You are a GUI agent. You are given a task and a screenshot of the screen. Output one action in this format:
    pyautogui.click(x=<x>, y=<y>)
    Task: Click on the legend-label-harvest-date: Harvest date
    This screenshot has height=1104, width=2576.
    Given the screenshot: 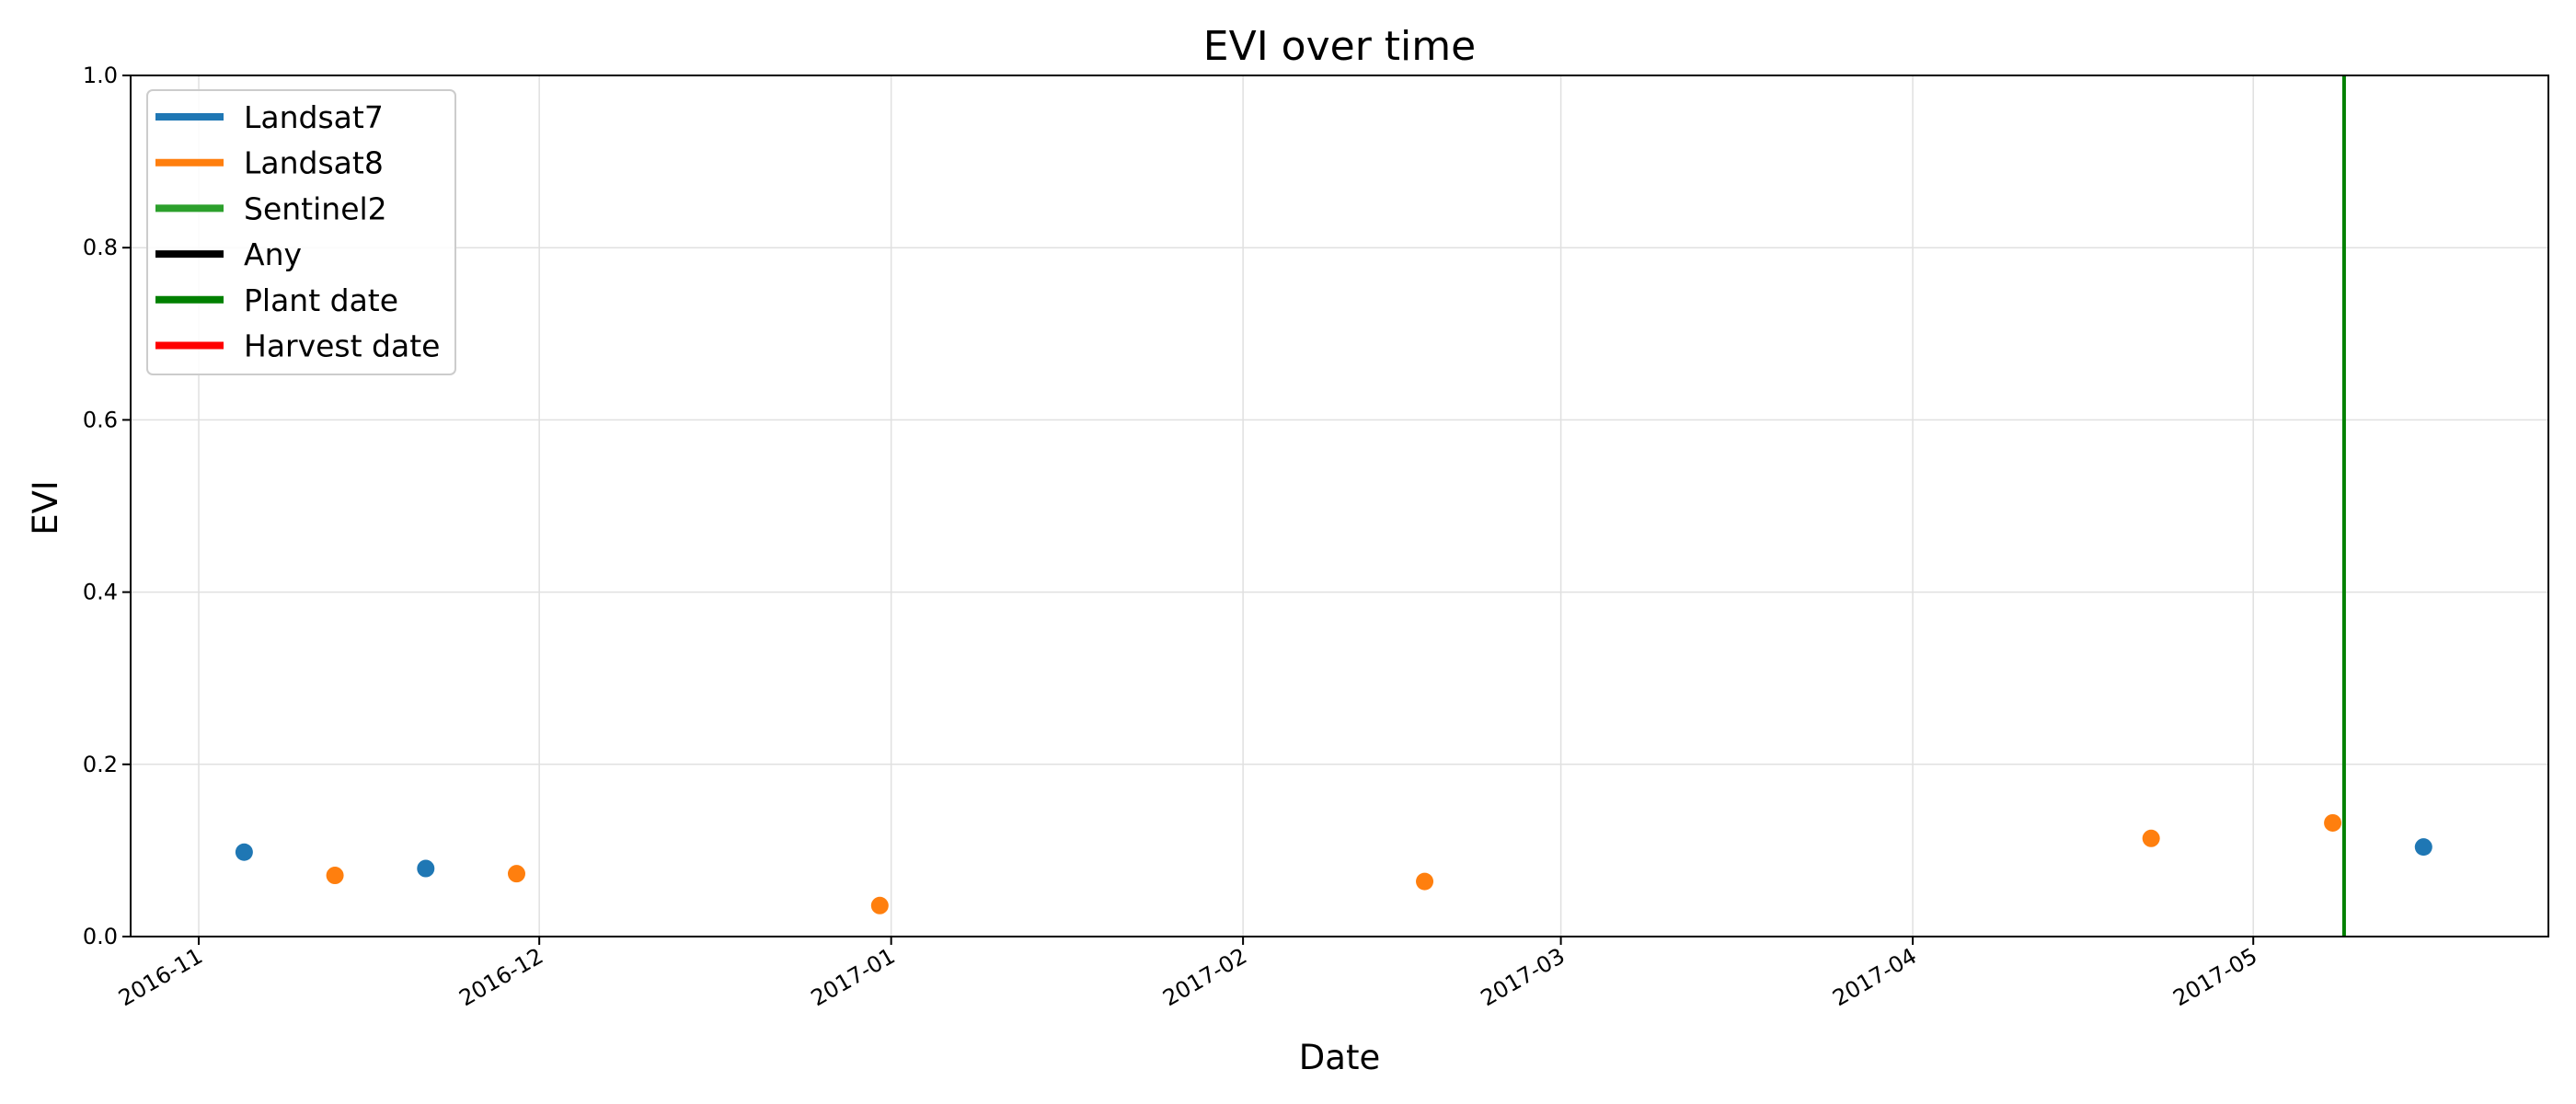 What is the action you would take?
    pyautogui.click(x=342, y=346)
    